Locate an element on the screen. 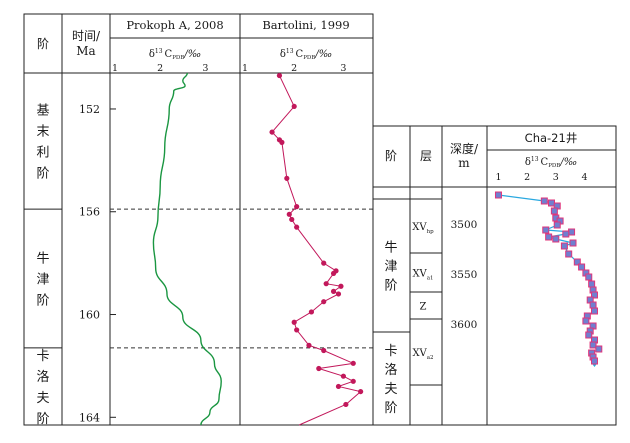  right-stage-1-char-2: 夫 is located at coordinates (390, 389).